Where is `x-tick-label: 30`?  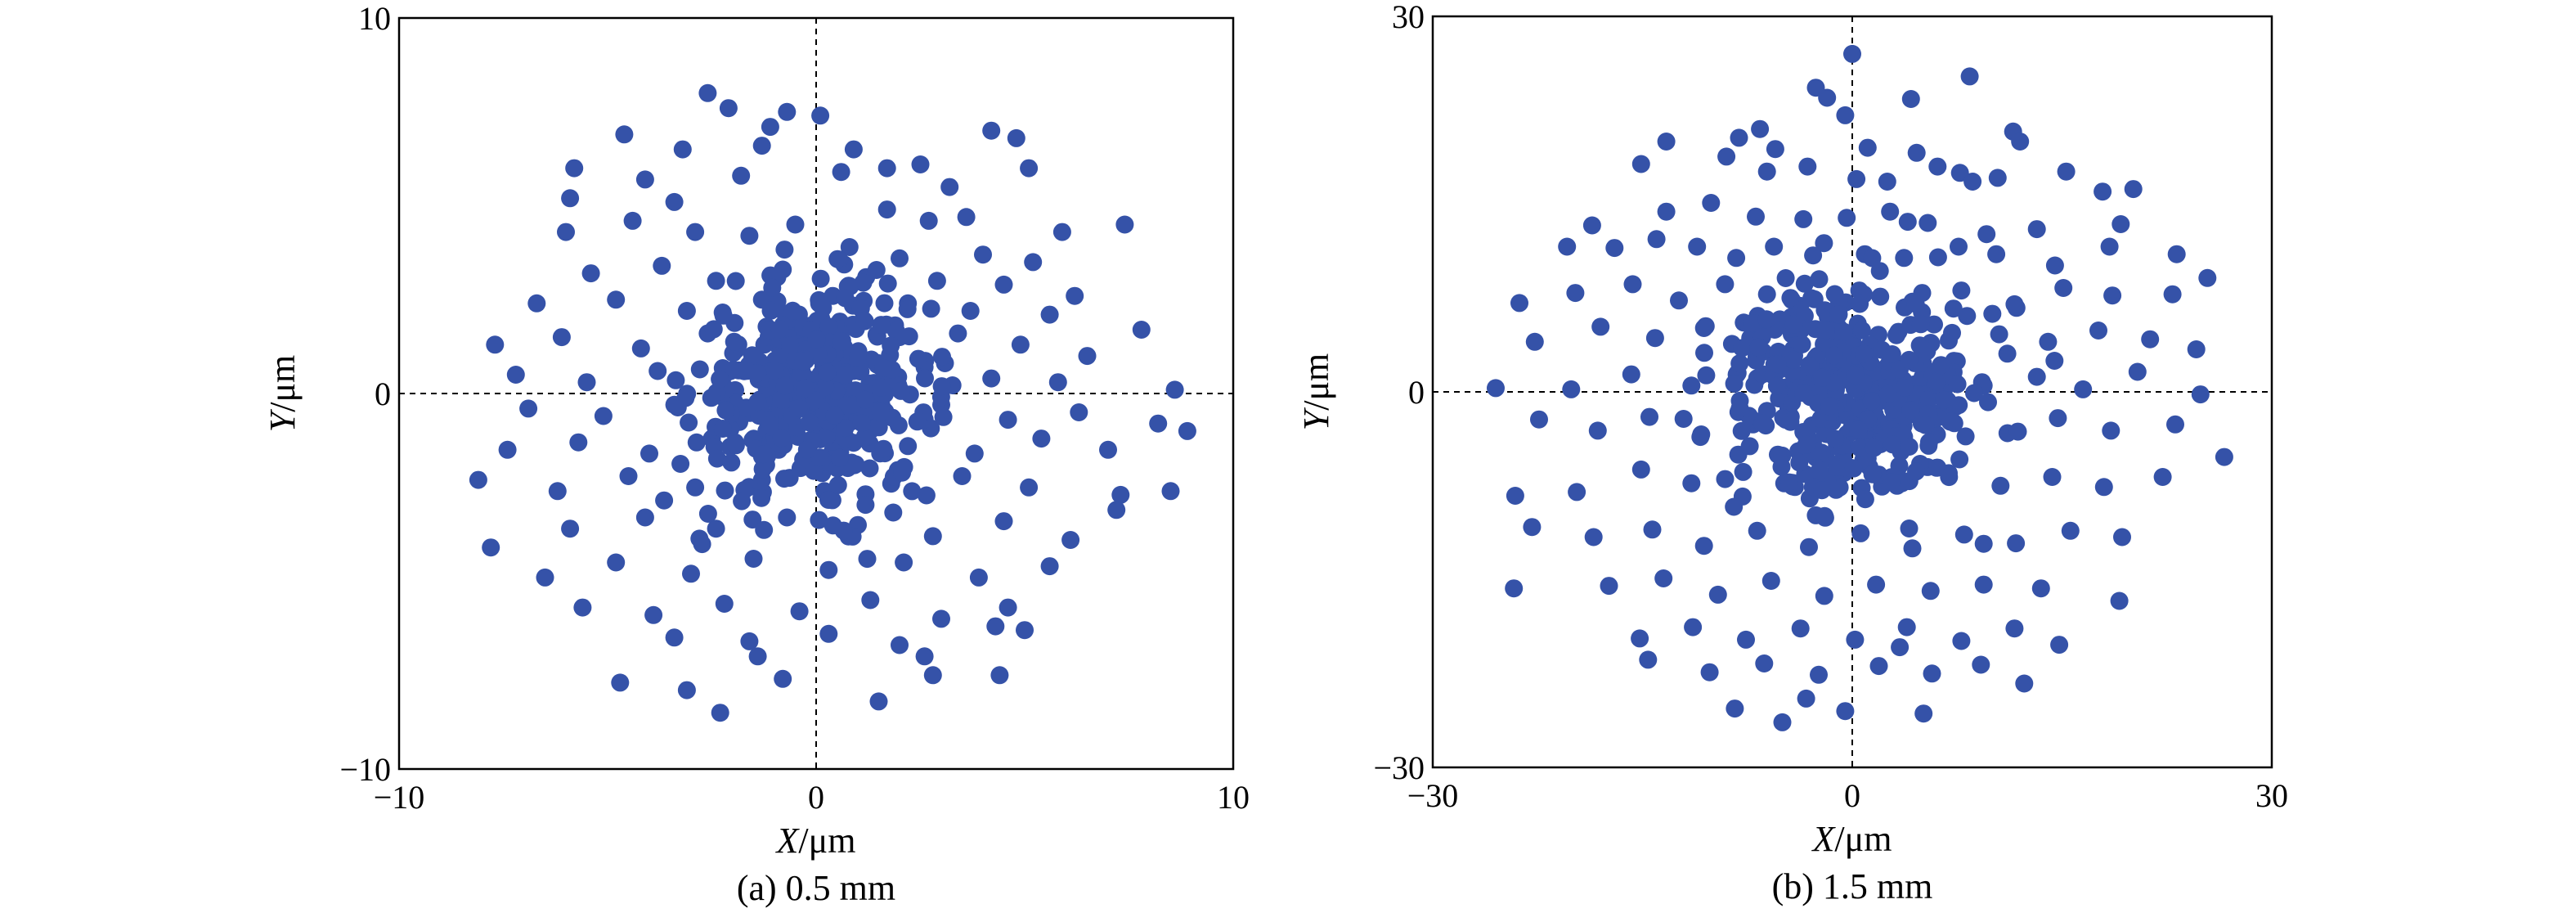 x-tick-label: 30 is located at coordinates (2271, 795).